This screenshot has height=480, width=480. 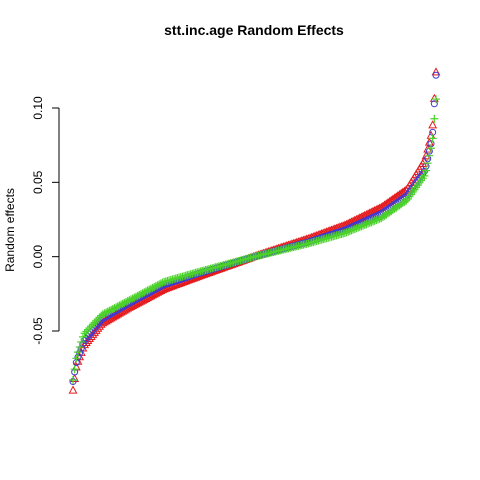 I want to click on y-tick-label: -0.05, so click(x=38, y=331).